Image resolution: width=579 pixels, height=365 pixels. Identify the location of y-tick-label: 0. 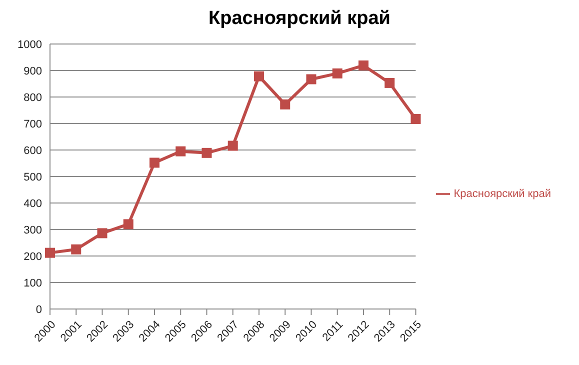
(39, 310).